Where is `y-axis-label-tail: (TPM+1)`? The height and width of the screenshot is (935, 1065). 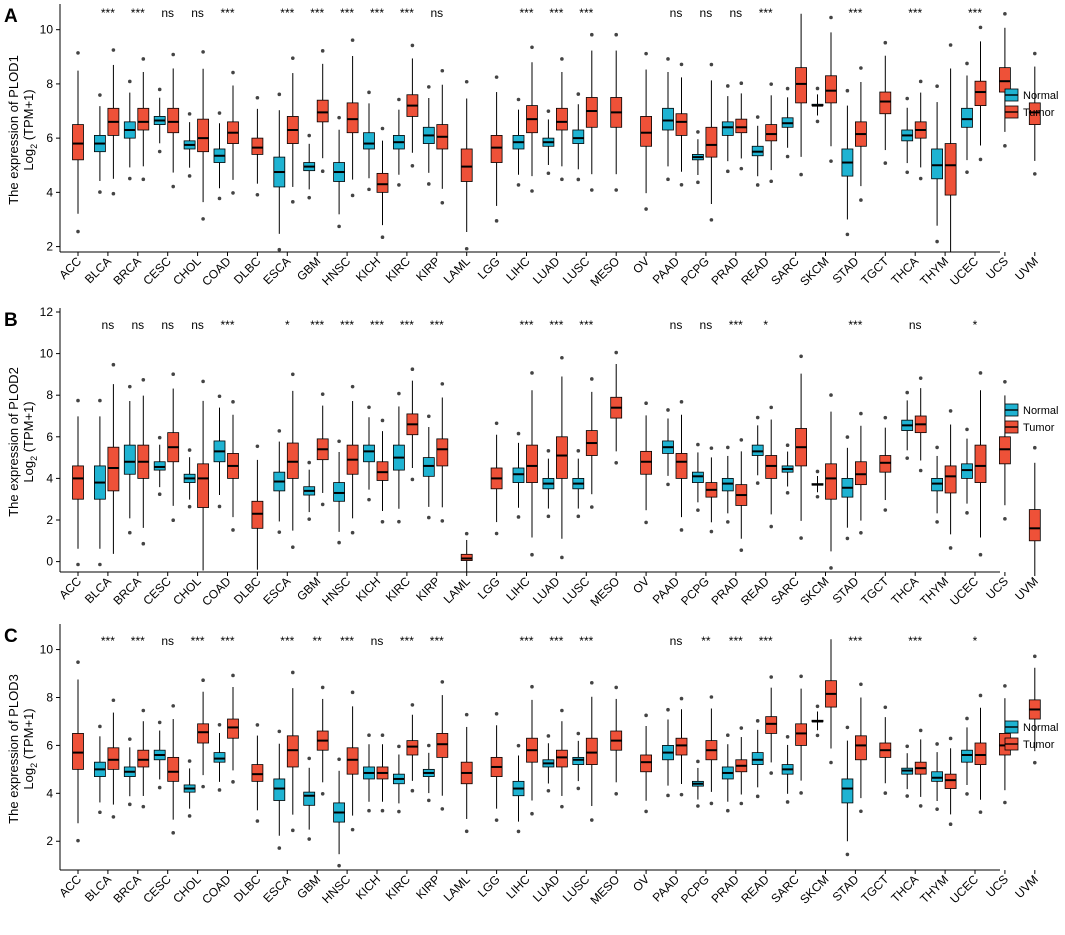 y-axis-label-tail: (TPM+1) is located at coordinates (28, 428).